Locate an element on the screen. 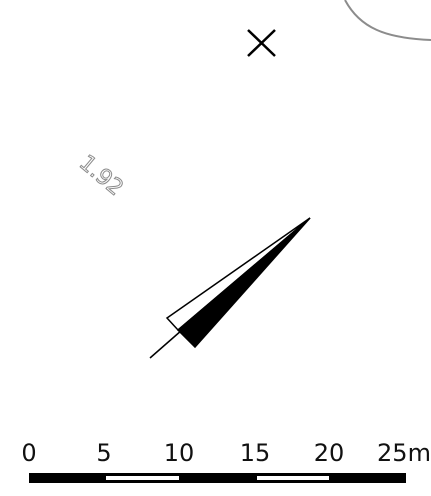 The width and height of the screenshot is (431, 496). scale-tick-label: 20 is located at coordinates (329, 453).